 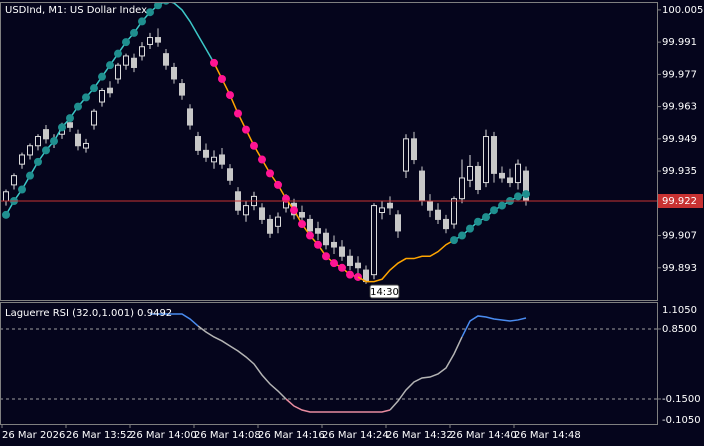 I want to click on x-tick-label: 26 Mar 2026, so click(x=33, y=435).